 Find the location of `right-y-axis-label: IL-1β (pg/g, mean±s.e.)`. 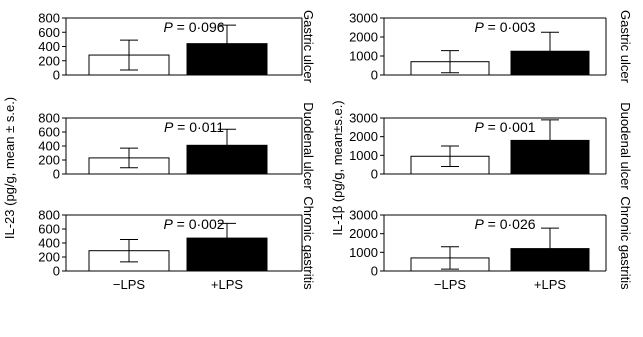

right-y-axis-label: IL-1β (pg/g, mean±s.e.) is located at coordinates (337, 167).